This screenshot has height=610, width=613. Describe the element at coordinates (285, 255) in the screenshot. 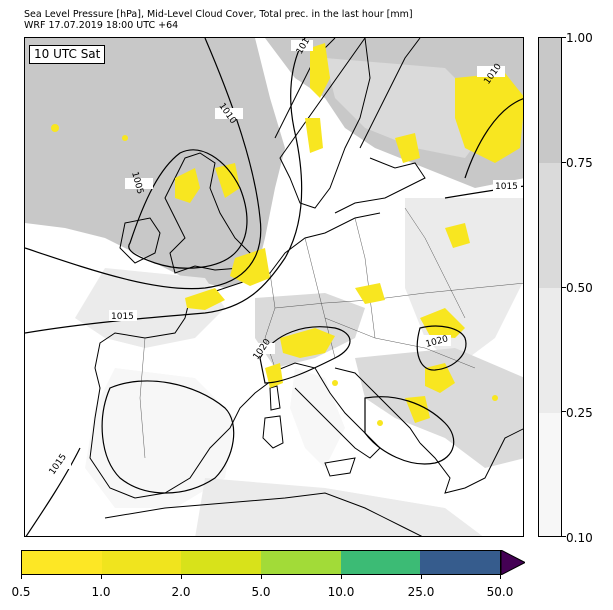

I see `coast-continent-north` at that location.